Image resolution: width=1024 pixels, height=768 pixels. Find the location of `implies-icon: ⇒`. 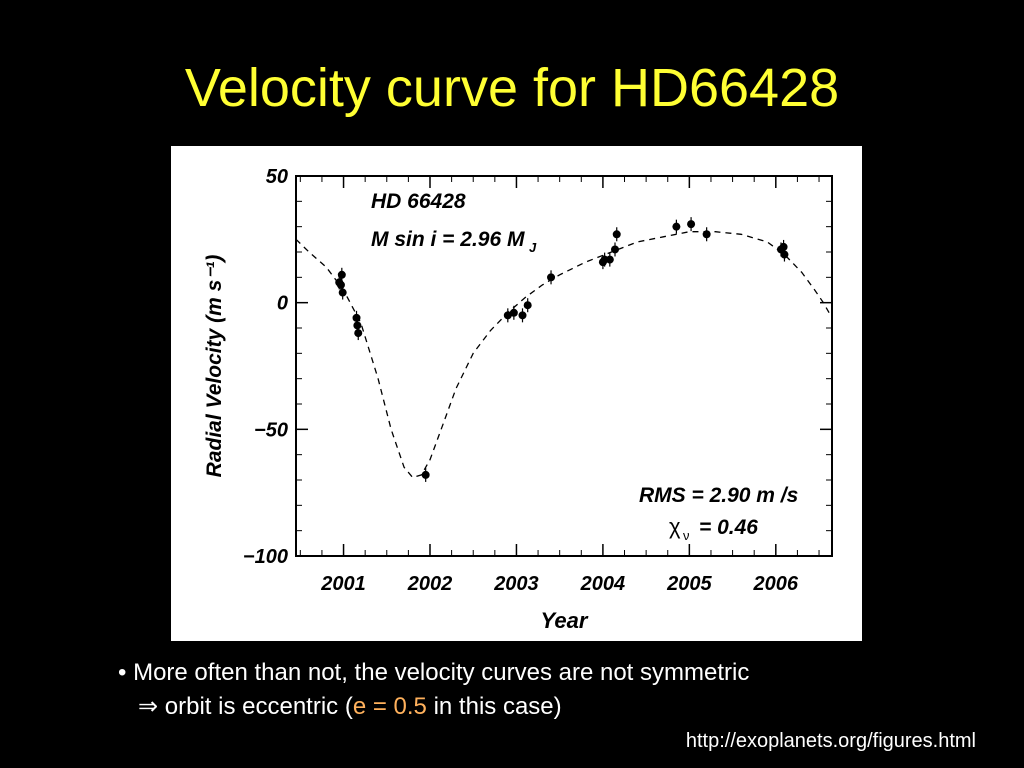

implies-icon: ⇒ is located at coordinates (148, 706).